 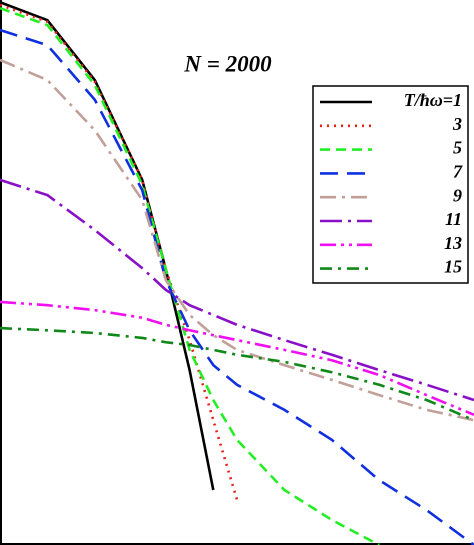 What do you see at coordinates (457, 148) in the screenshot?
I see `legend-label: 5` at bounding box center [457, 148].